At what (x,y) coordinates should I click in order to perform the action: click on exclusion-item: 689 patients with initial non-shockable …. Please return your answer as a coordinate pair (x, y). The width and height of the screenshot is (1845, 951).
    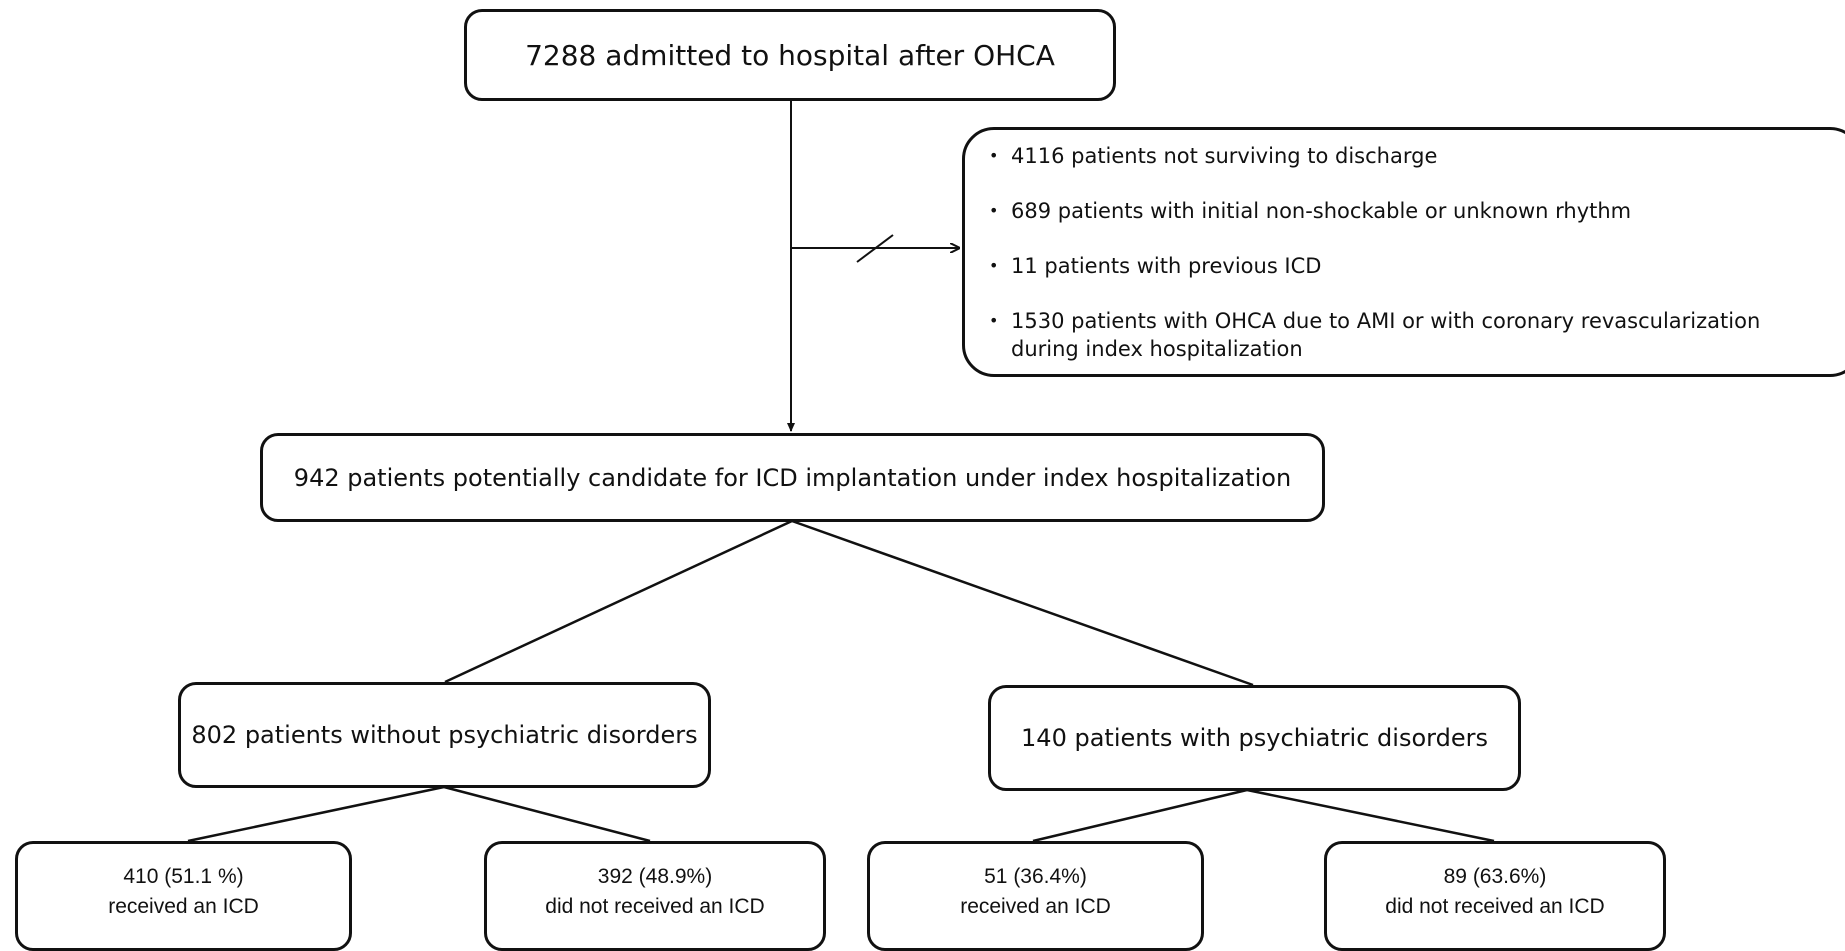
    Looking at the image, I should click on (1414, 211).